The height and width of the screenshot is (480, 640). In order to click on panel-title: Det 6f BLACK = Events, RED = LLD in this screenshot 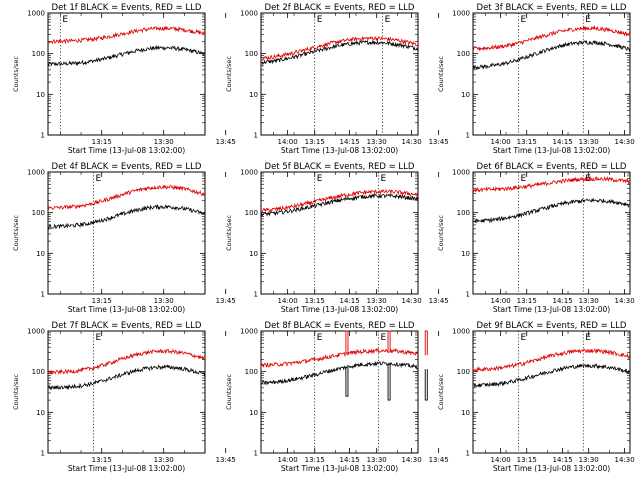, I will do `click(552, 167)`.